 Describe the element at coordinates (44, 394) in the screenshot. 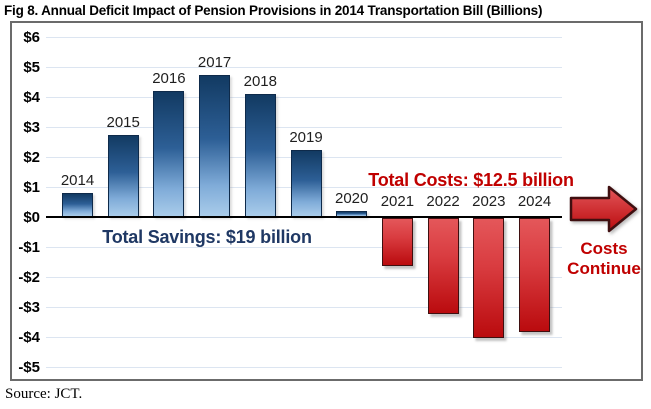

I see `source-note: Source: JCT.` at that location.